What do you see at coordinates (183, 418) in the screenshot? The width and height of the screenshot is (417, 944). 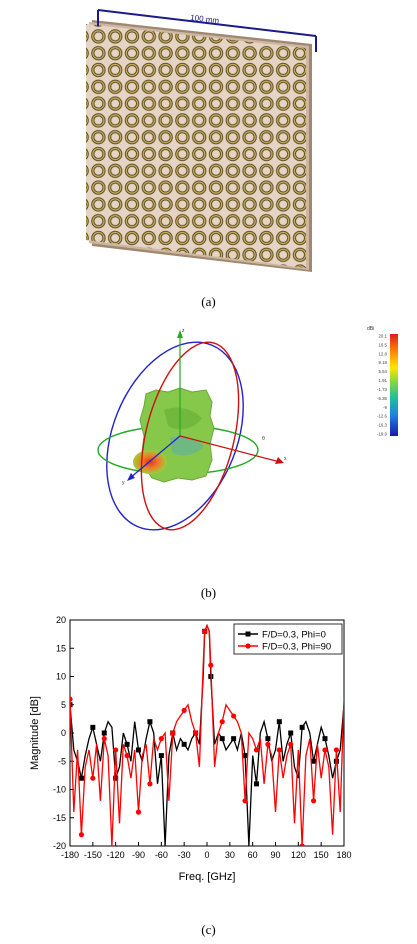 I see `pattern-shading` at bounding box center [183, 418].